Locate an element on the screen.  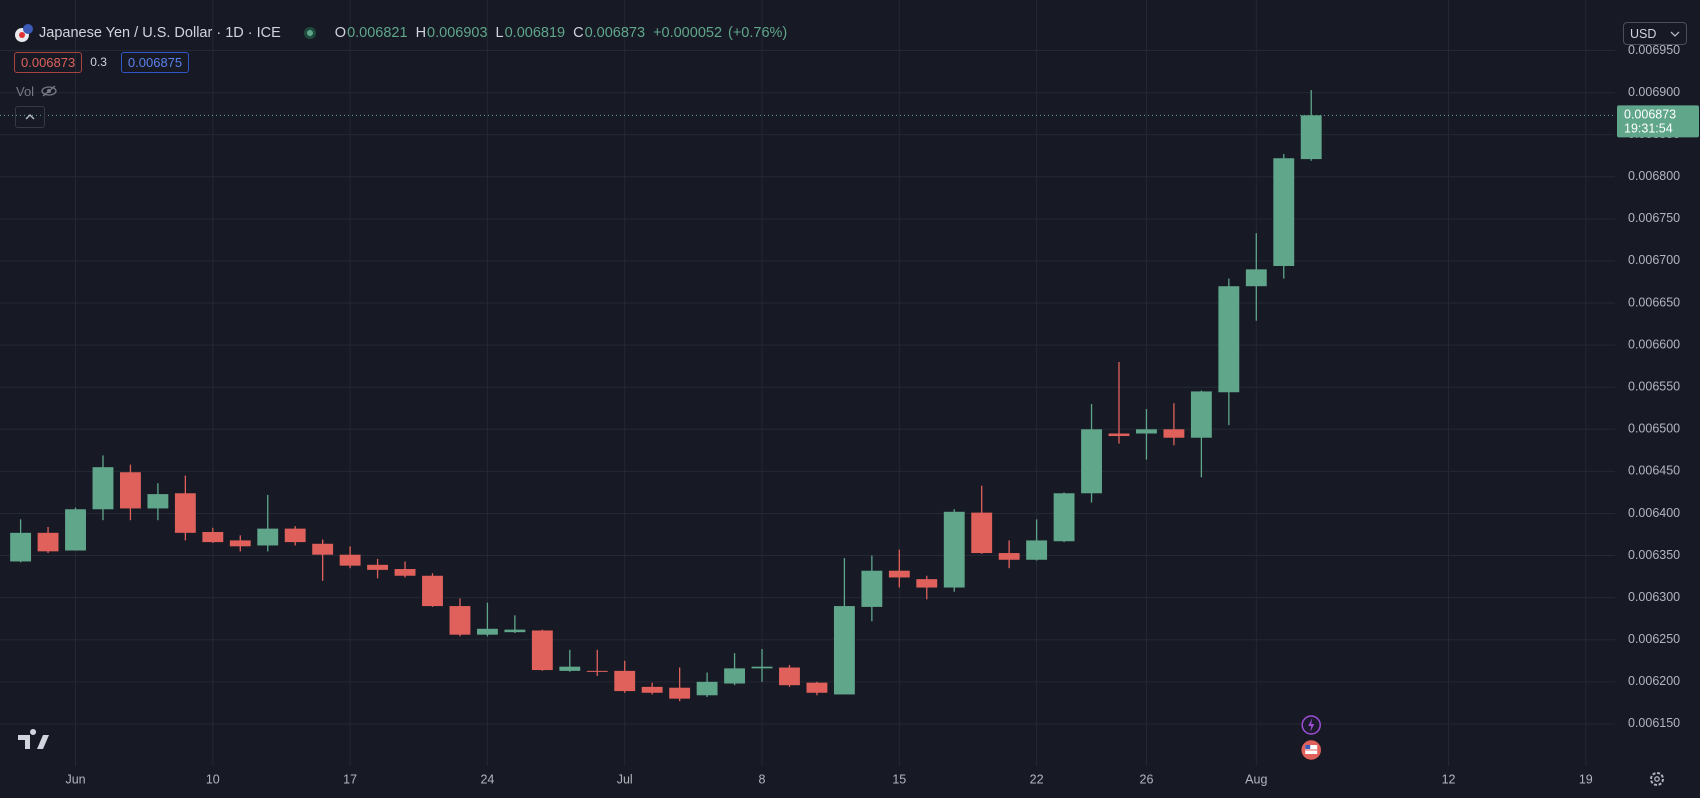
high-value: 0.006903 is located at coordinates (457, 33).